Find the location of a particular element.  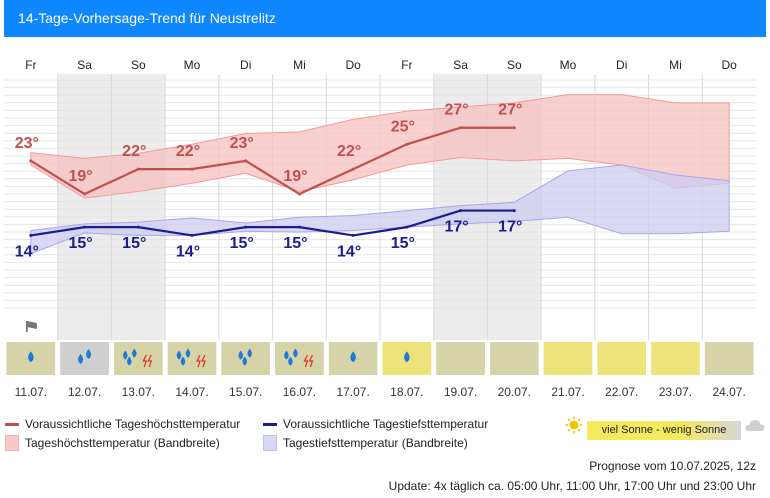

min-temp-label-9: 17° is located at coordinates (456, 227).